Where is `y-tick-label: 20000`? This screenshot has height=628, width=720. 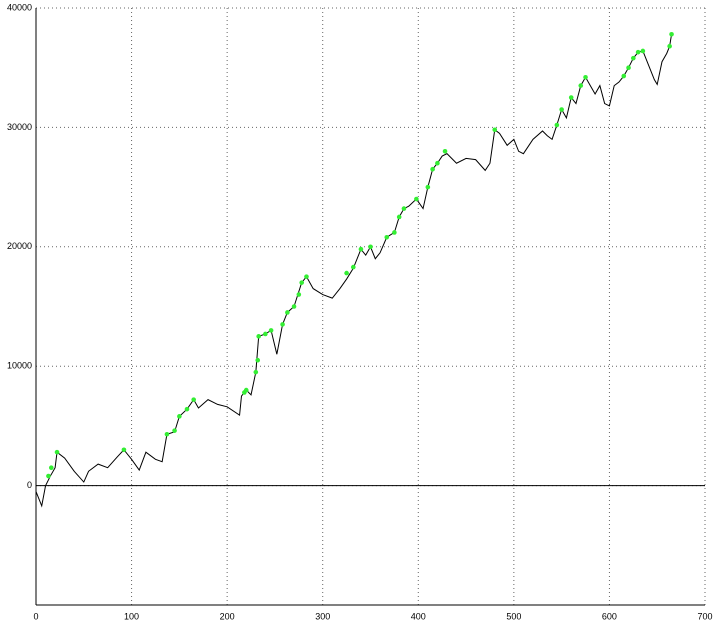
y-tick-label: 20000 is located at coordinates (19, 246).